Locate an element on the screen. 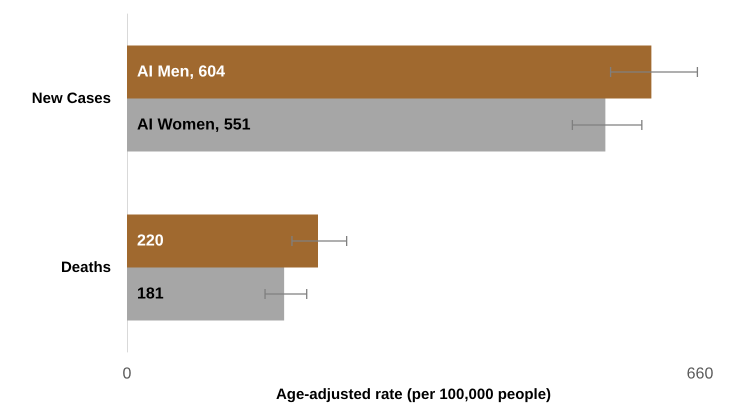  x-axis-title: Age-adjusted rate (per 100,000 people) is located at coordinates (414, 394).